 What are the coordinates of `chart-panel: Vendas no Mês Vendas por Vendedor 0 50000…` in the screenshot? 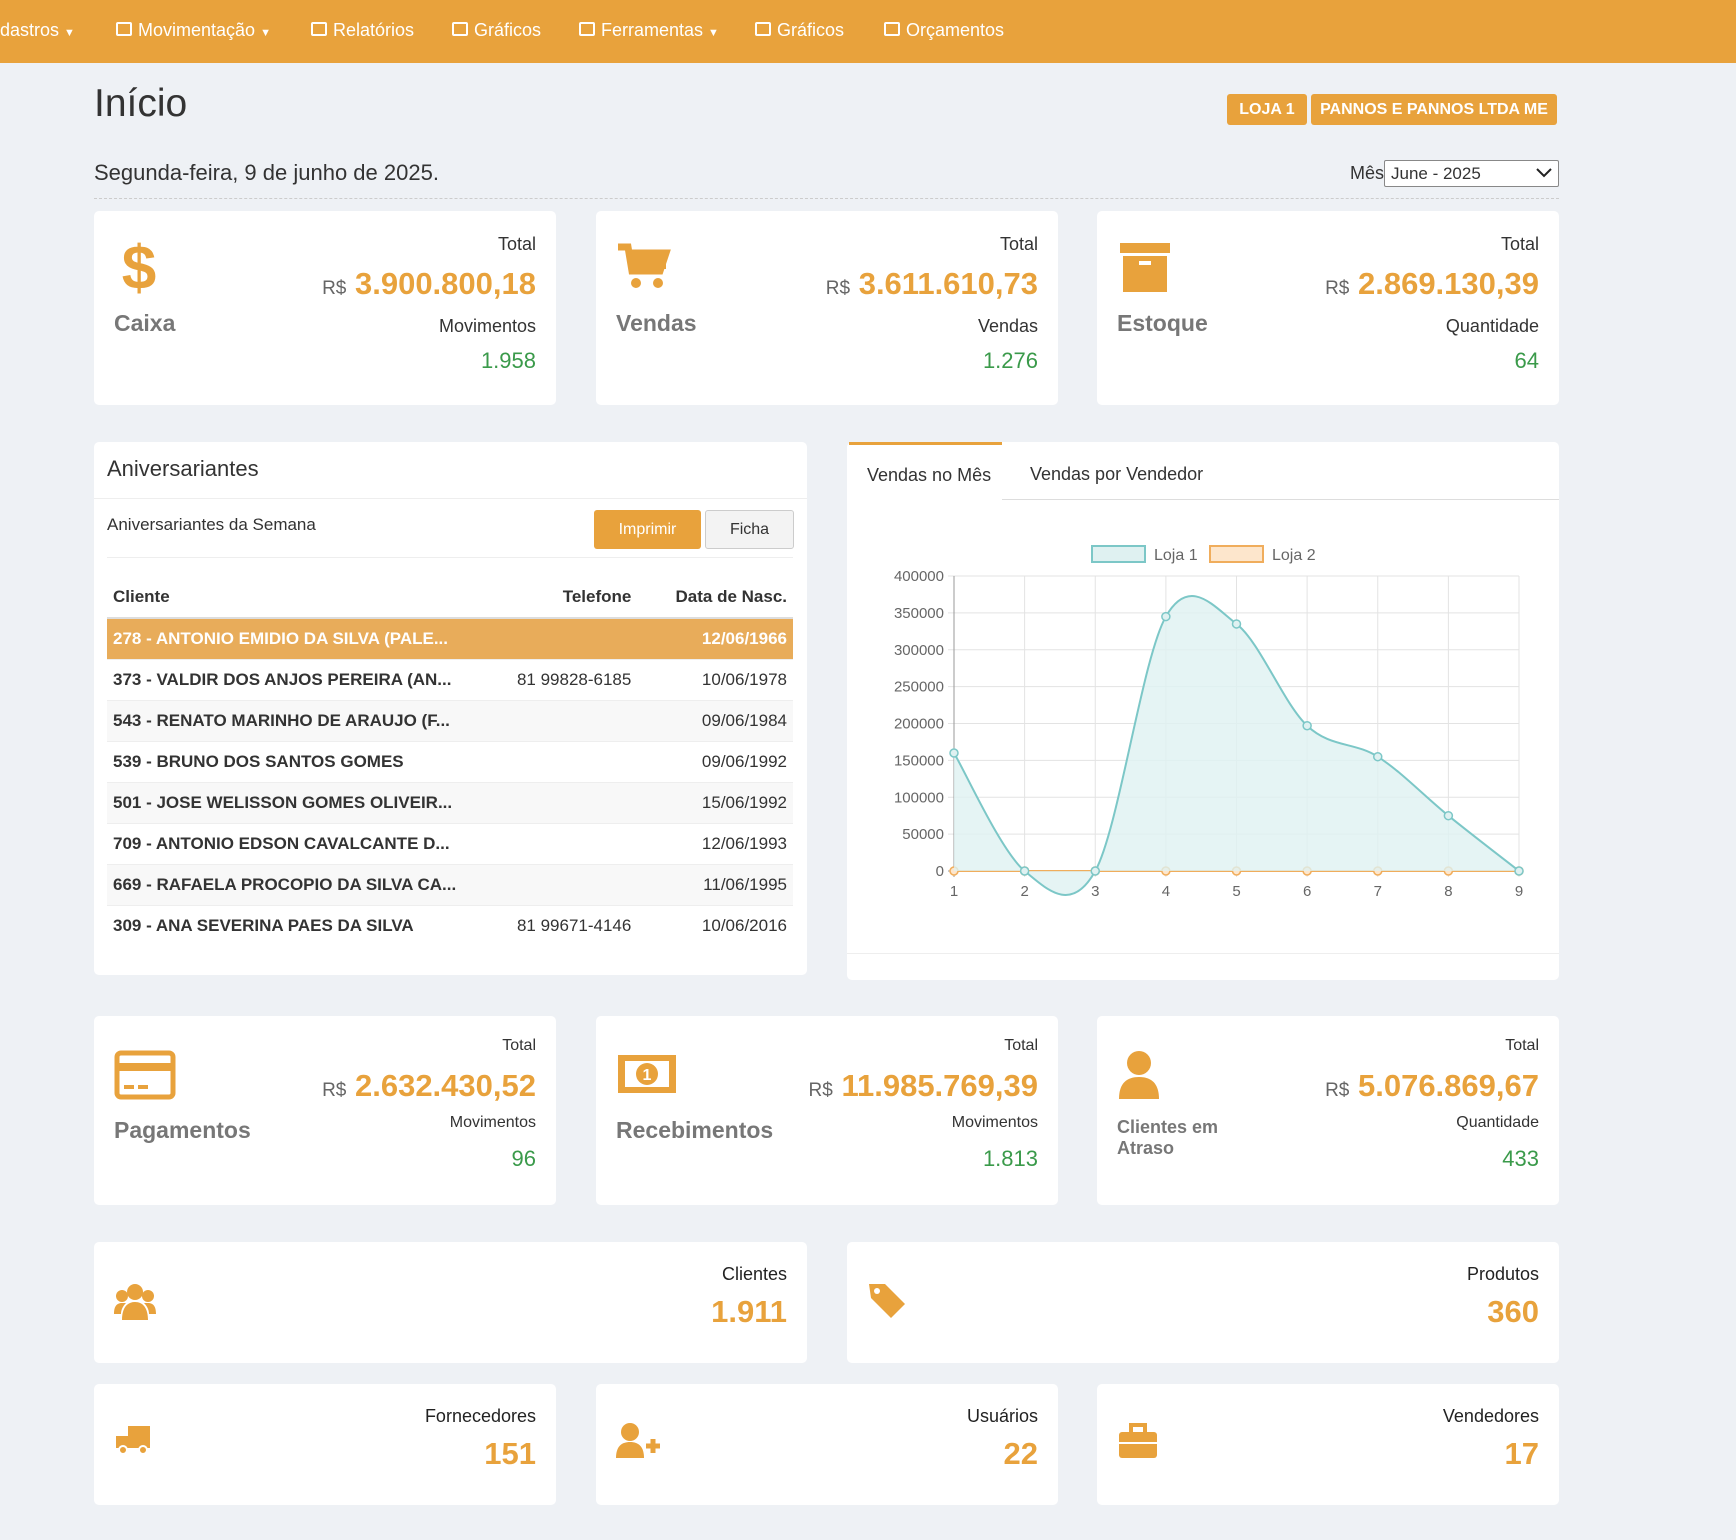 It's located at (1203, 711).